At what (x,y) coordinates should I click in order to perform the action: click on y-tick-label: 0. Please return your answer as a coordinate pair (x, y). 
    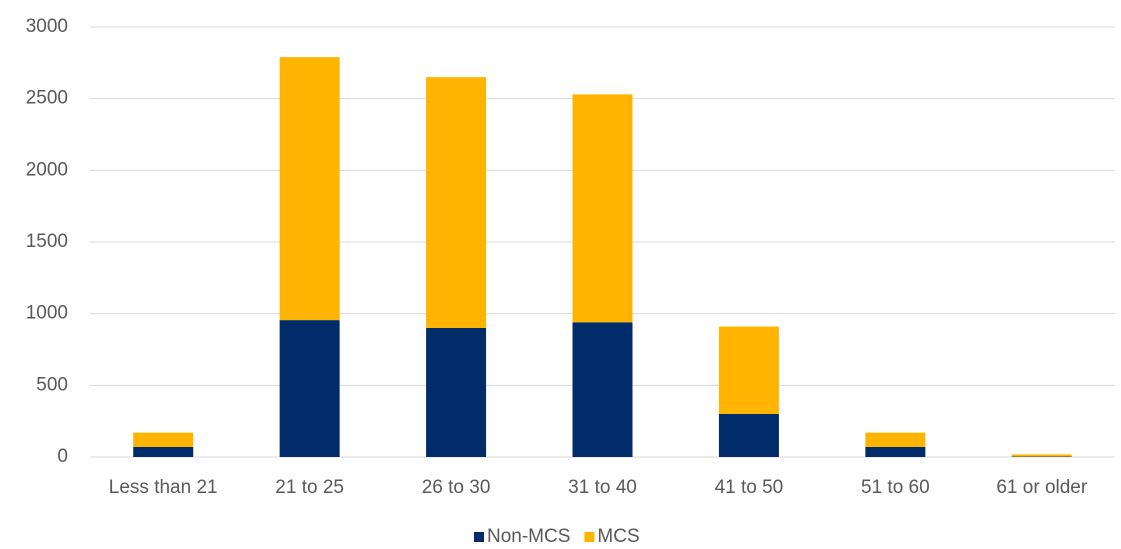
    Looking at the image, I should click on (62, 456).